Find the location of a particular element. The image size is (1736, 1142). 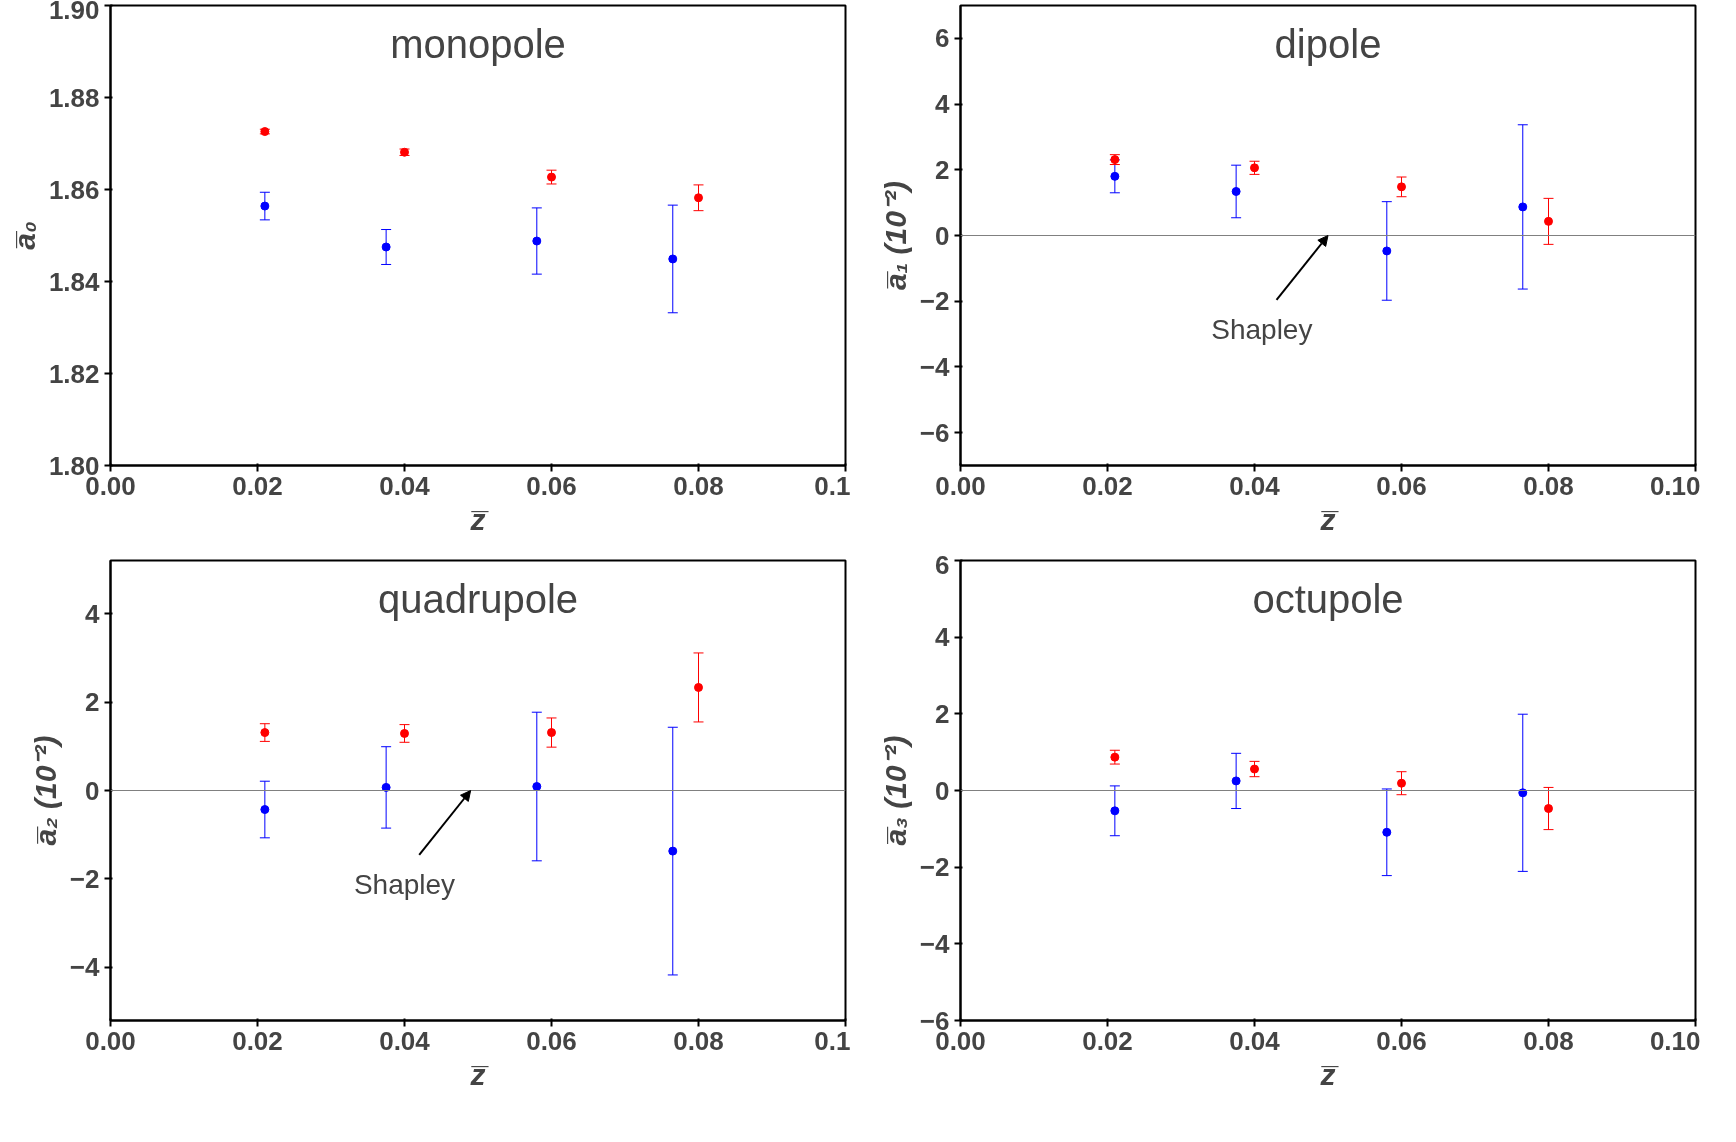

y-axis-title: a̅₂ (10⁻²) is located at coordinates (45, 790).